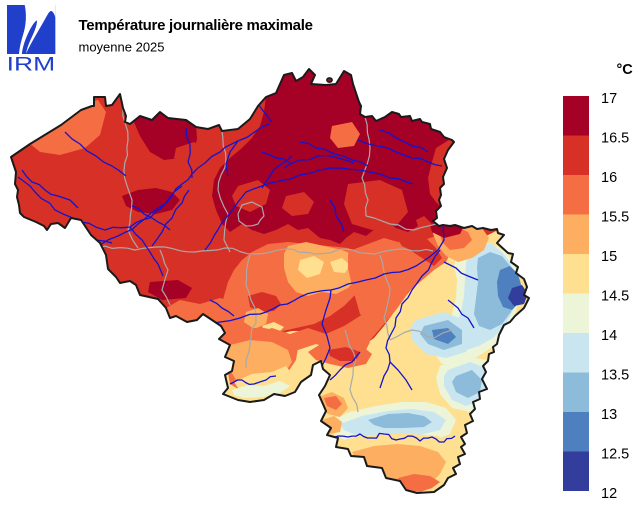 This screenshot has height=507, width=640. Describe the element at coordinates (31, 65) in the screenshot. I see `svg-text: IRM` at that location.